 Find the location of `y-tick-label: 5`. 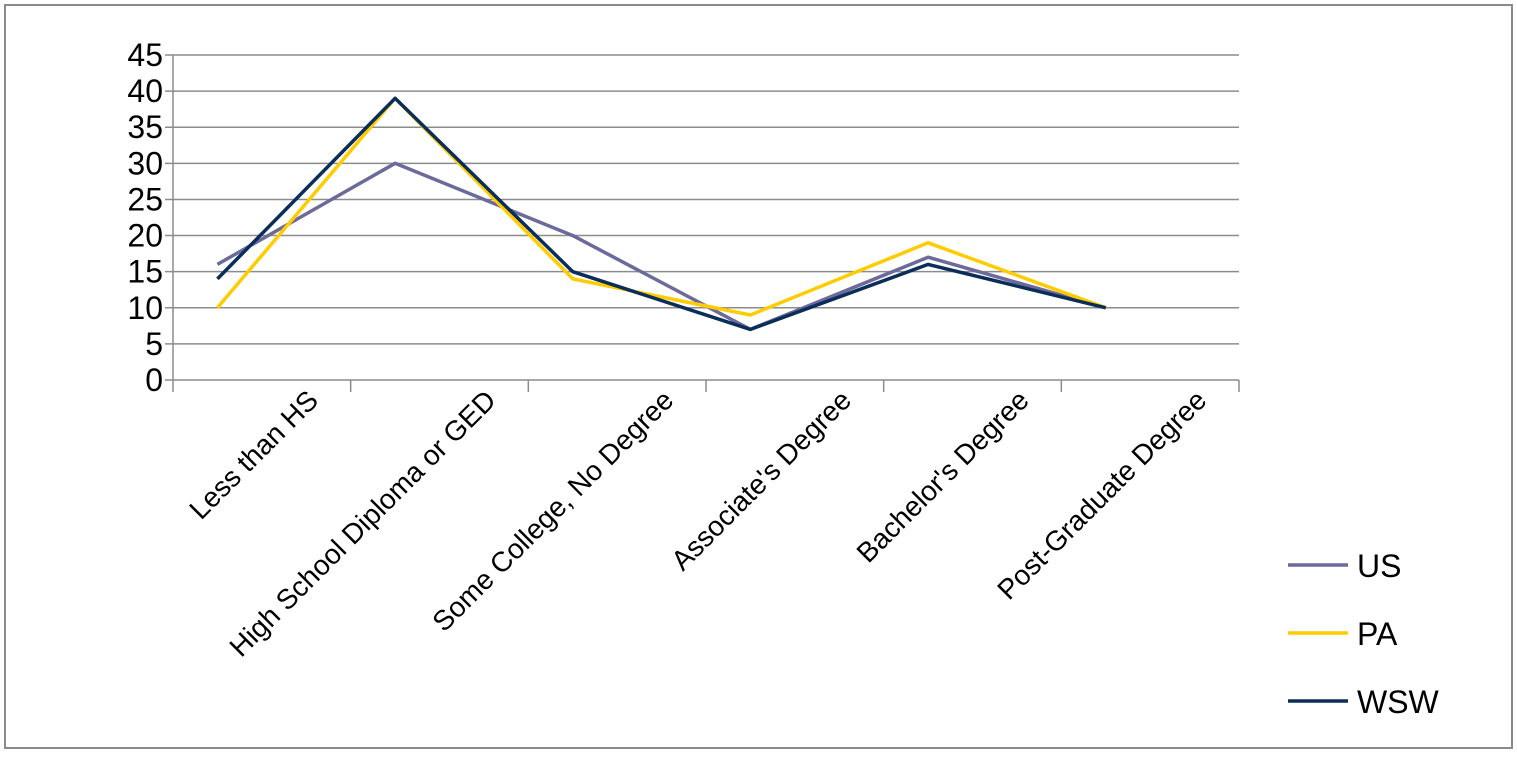

y-tick-label: 5 is located at coordinates (154, 344).